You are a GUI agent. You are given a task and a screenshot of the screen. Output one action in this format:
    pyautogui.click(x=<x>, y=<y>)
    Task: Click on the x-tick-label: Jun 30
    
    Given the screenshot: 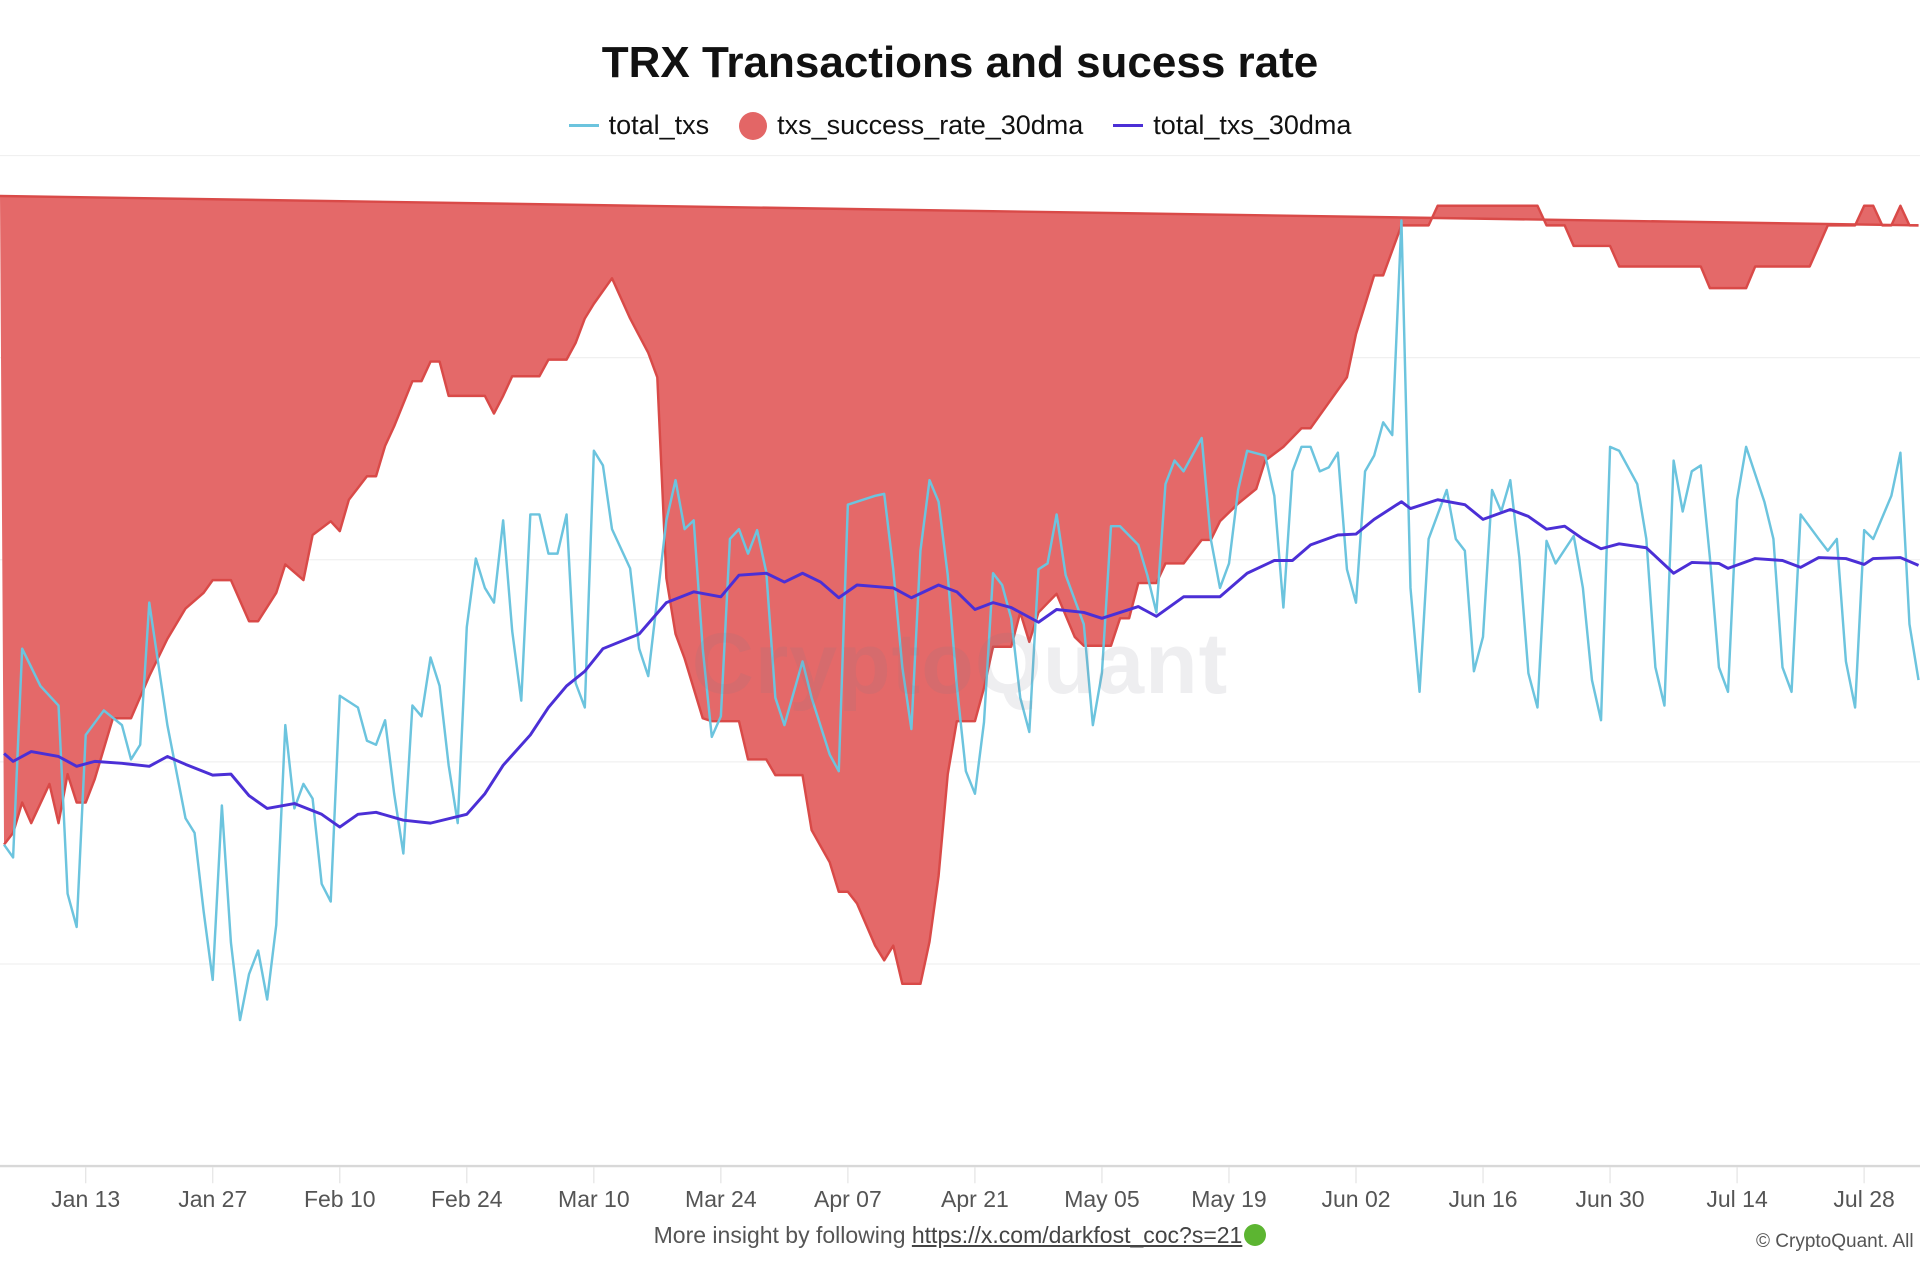 What is the action you would take?
    pyautogui.click(x=1610, y=1199)
    